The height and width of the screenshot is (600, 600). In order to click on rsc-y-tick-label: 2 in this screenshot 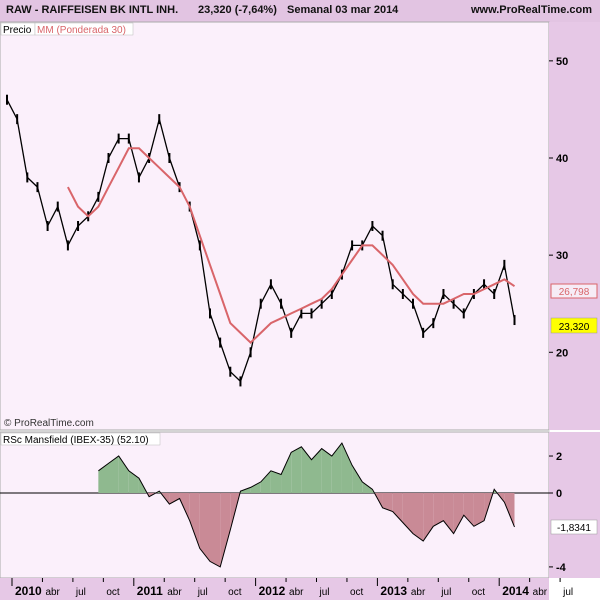, I will do `click(559, 457)`.